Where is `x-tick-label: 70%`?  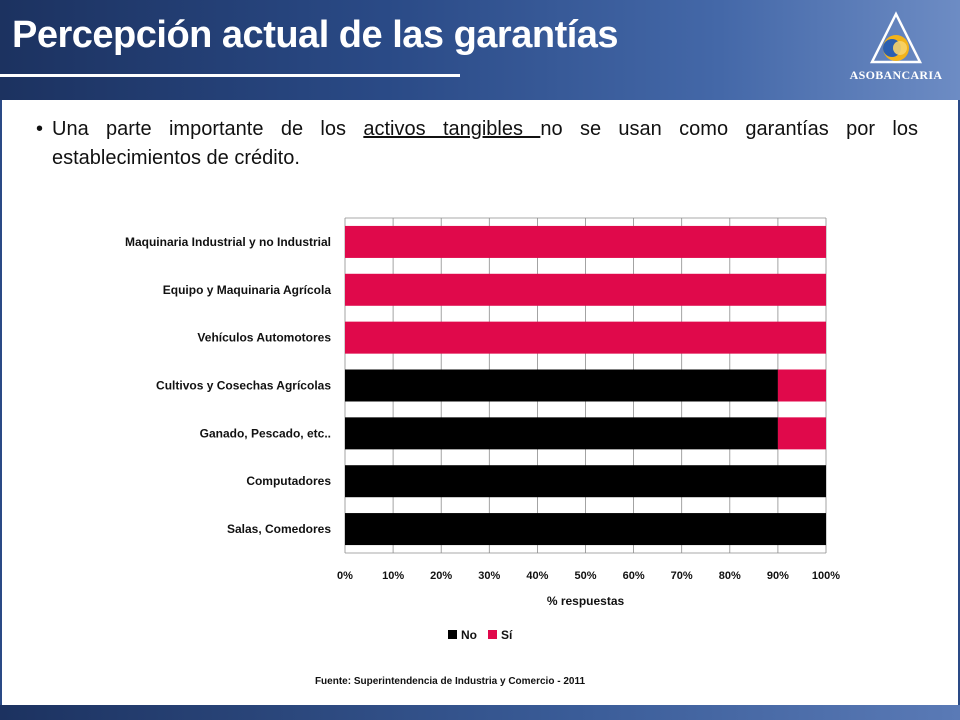
x-tick-label: 70% is located at coordinates (682, 576).